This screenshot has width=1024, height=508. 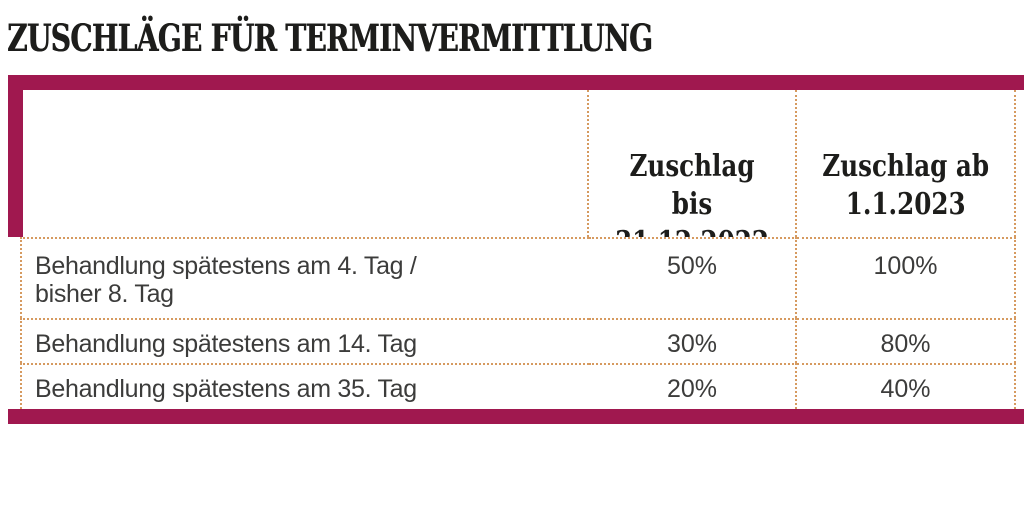 What do you see at coordinates (905, 185) in the screenshot?
I see `header-label-zuschlag-ab: Zuschlag ab 1.1.2023` at bounding box center [905, 185].